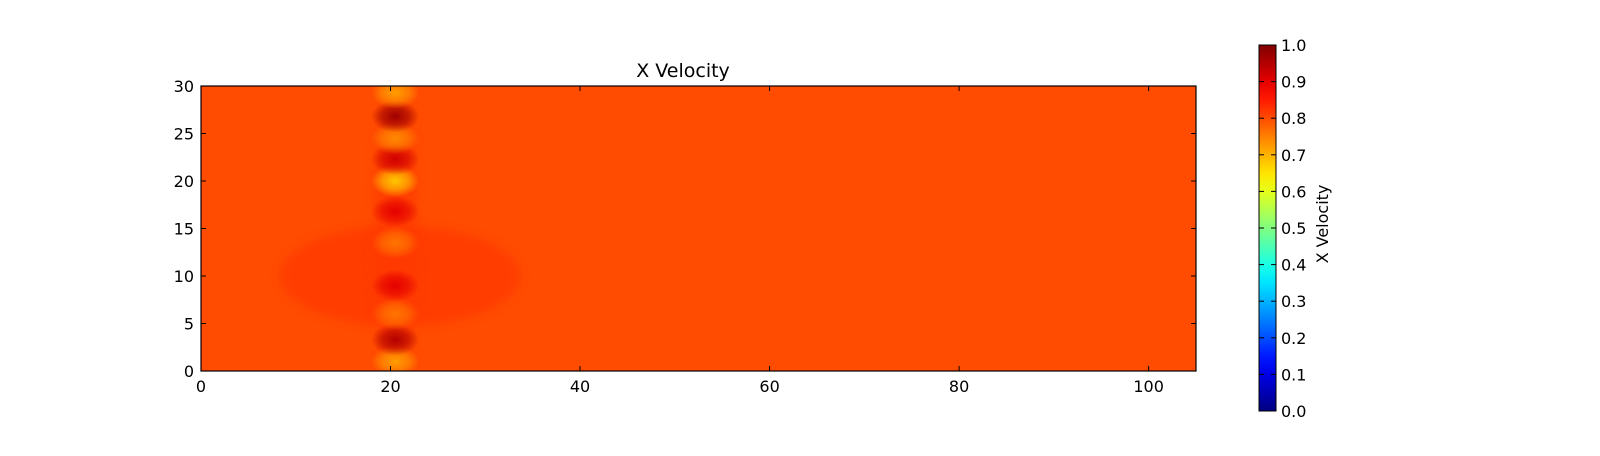  I want to click on colorbar-tick-label: 0.9, so click(1293, 82).